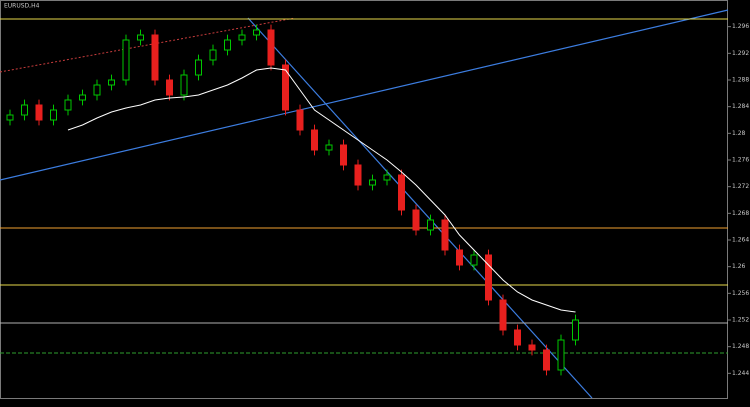  What do you see at coordinates (739, 266) in the screenshot?
I see `y-tick-label: 1.26` at bounding box center [739, 266].